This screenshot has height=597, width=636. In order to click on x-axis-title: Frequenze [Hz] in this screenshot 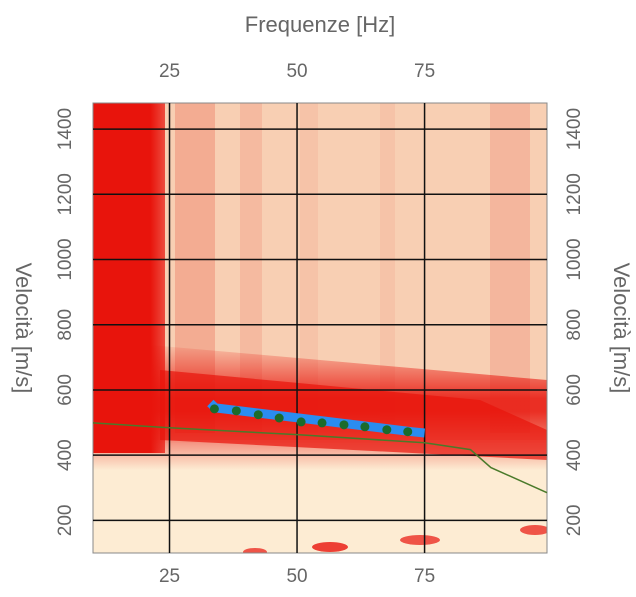, I will do `click(320, 24)`.